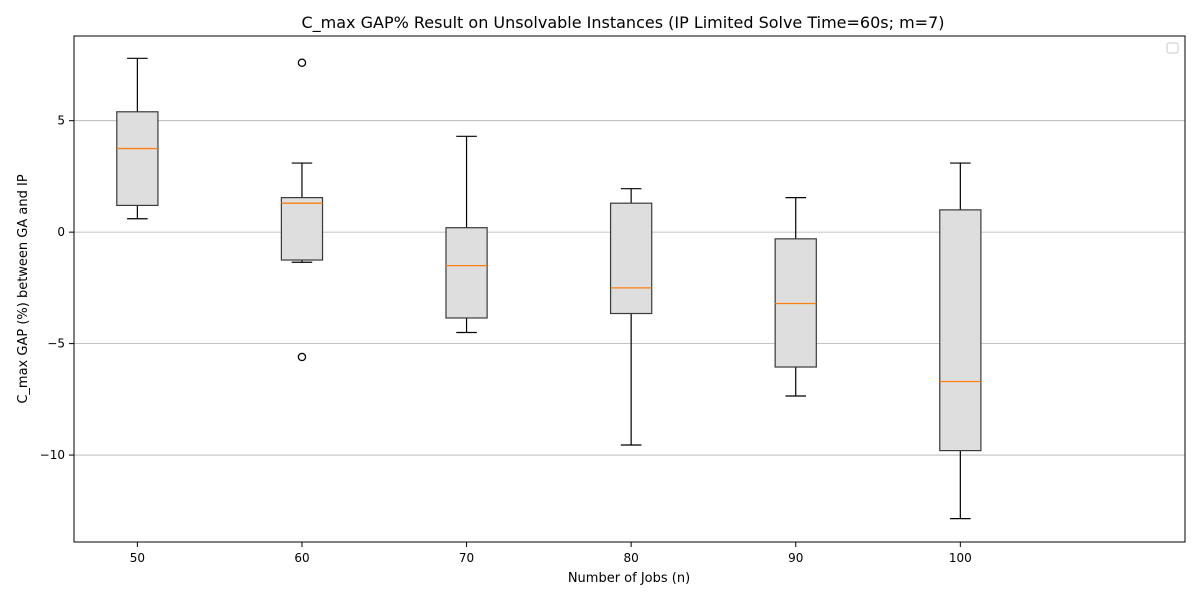 The width and height of the screenshot is (1200, 600). I want to click on x-tick-label: 80, so click(631, 558).